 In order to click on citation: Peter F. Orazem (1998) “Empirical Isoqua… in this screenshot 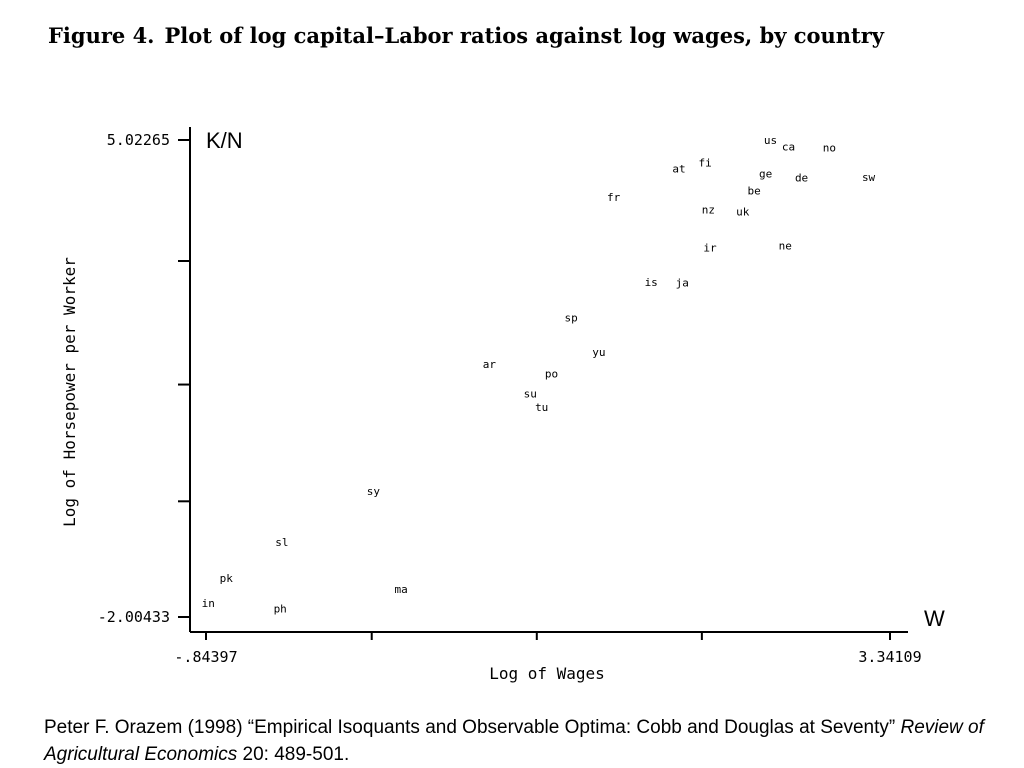, I will do `click(519, 741)`.